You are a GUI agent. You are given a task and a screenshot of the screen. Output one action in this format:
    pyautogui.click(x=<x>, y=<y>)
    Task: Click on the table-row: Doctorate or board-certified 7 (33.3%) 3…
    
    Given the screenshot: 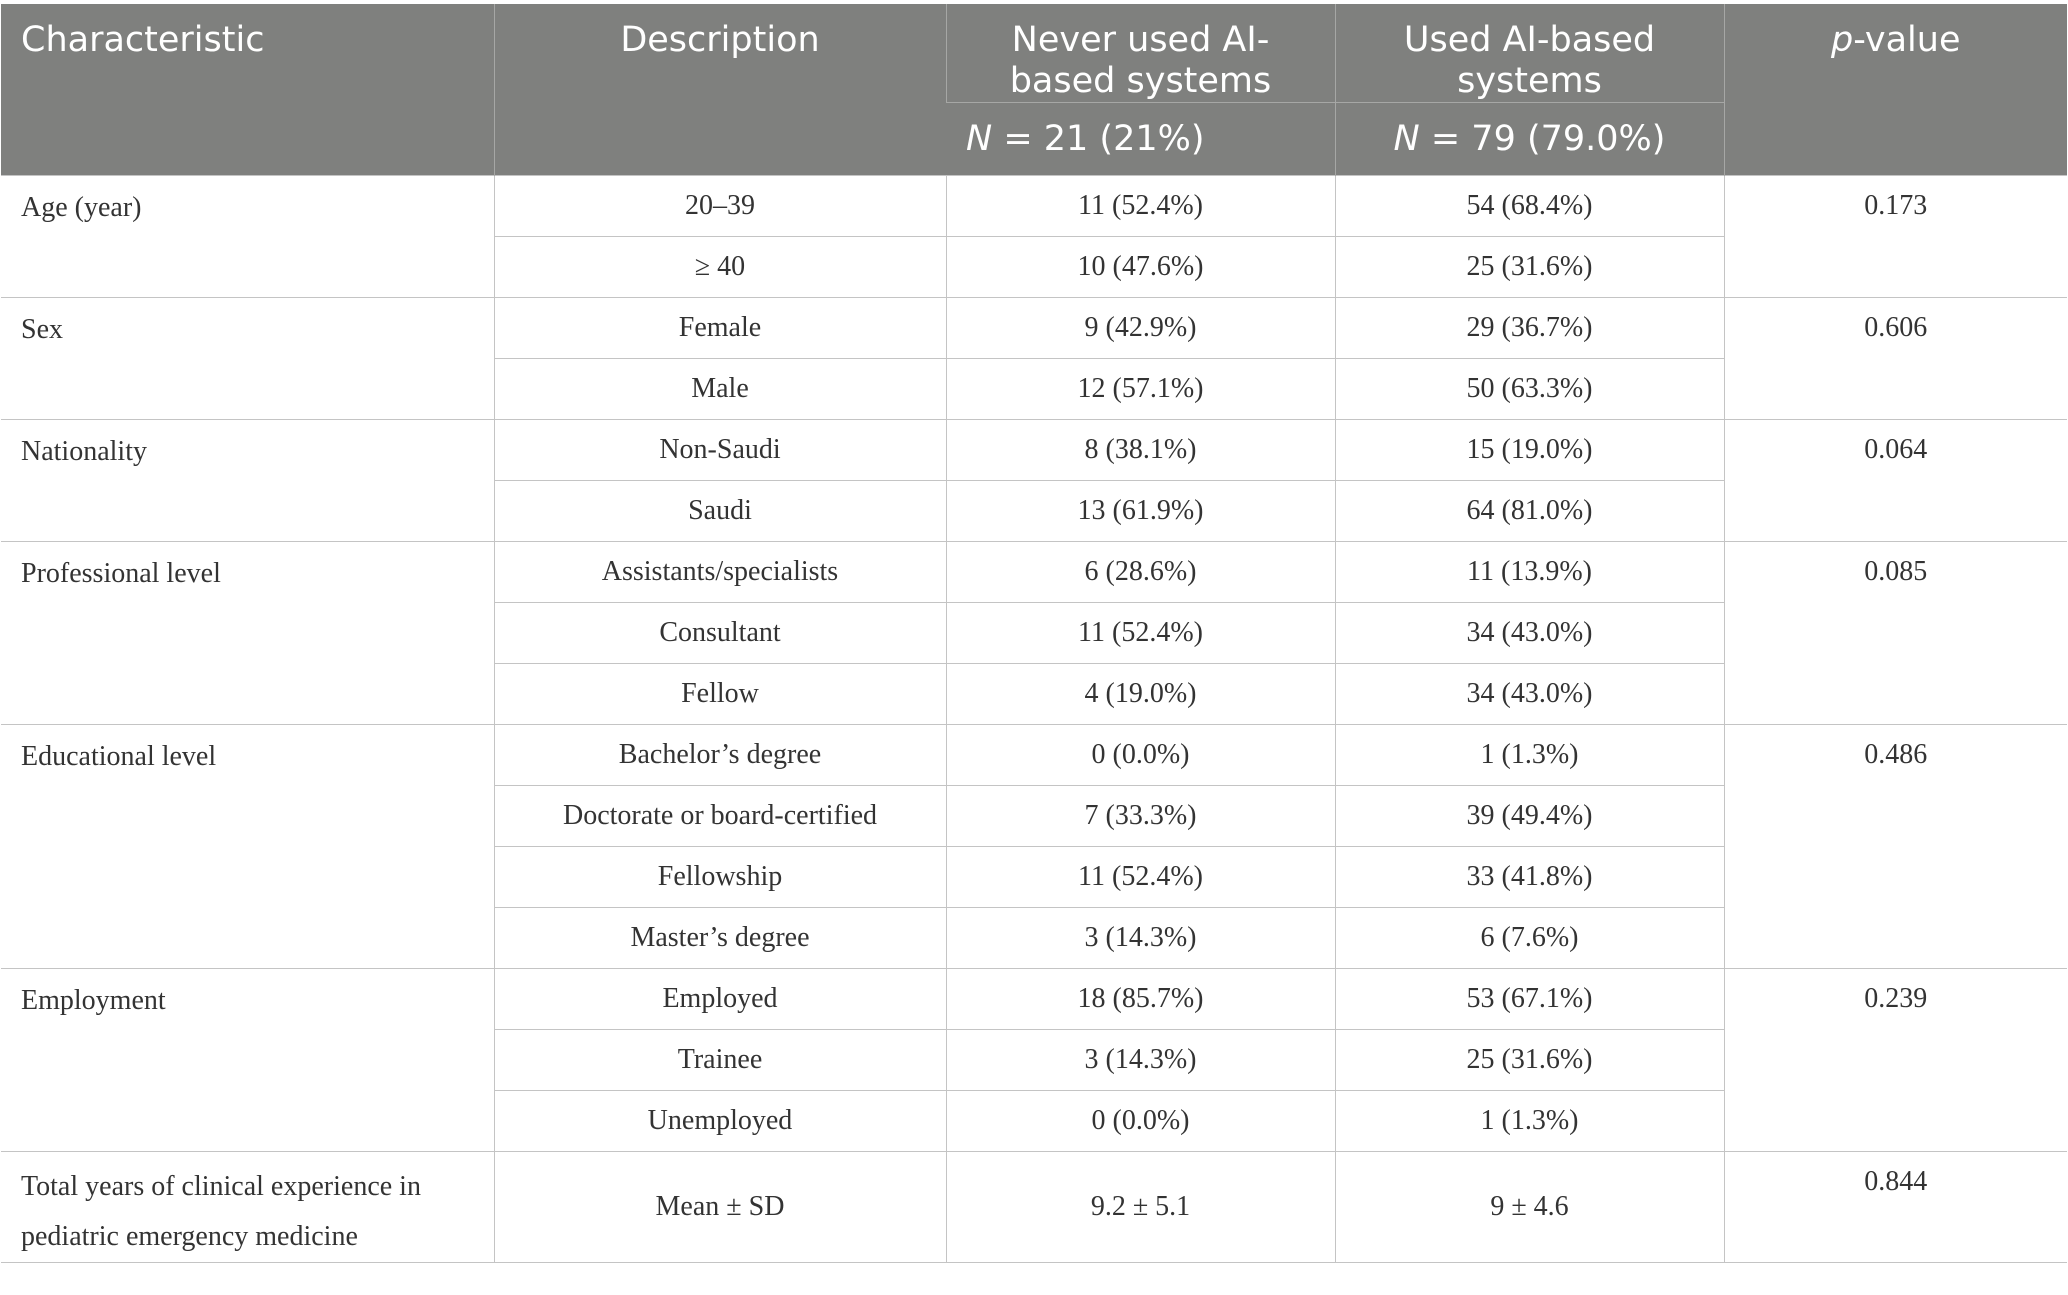 What is the action you would take?
    pyautogui.click(x=1034, y=816)
    